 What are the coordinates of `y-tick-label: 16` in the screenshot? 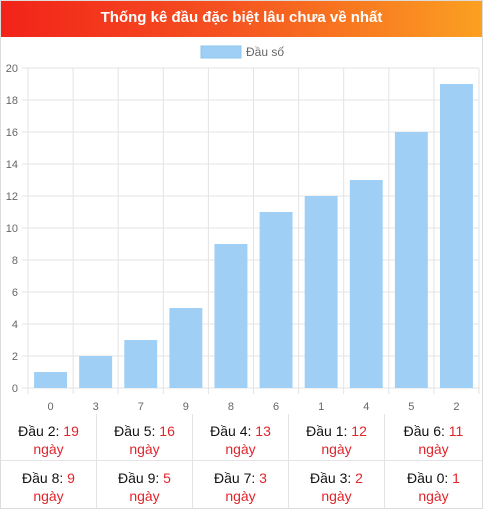 It's located at (12, 133).